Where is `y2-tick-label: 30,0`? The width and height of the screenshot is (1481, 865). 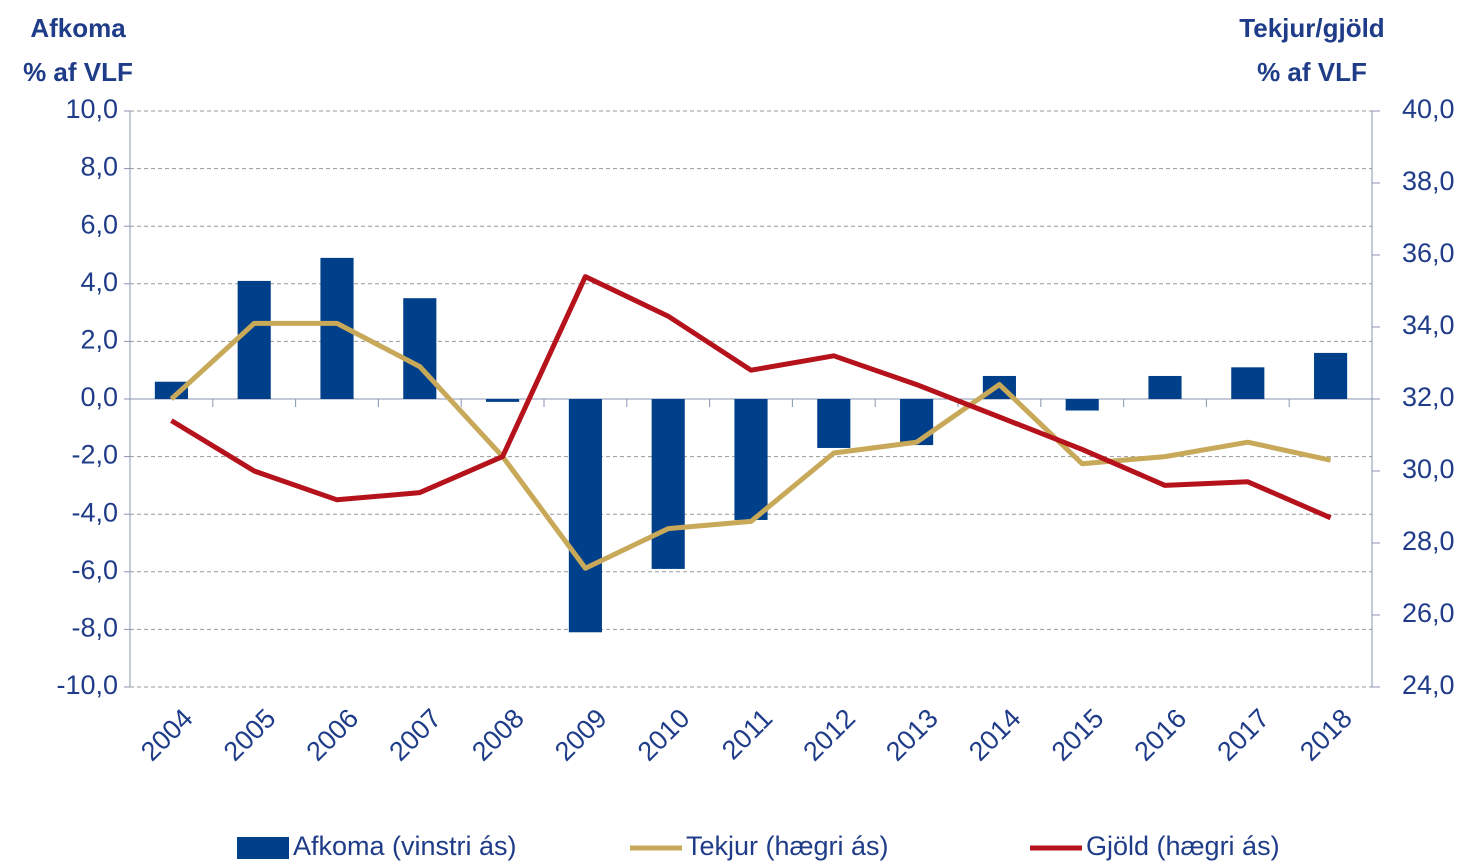
y2-tick-label: 30,0 is located at coordinates (1428, 469).